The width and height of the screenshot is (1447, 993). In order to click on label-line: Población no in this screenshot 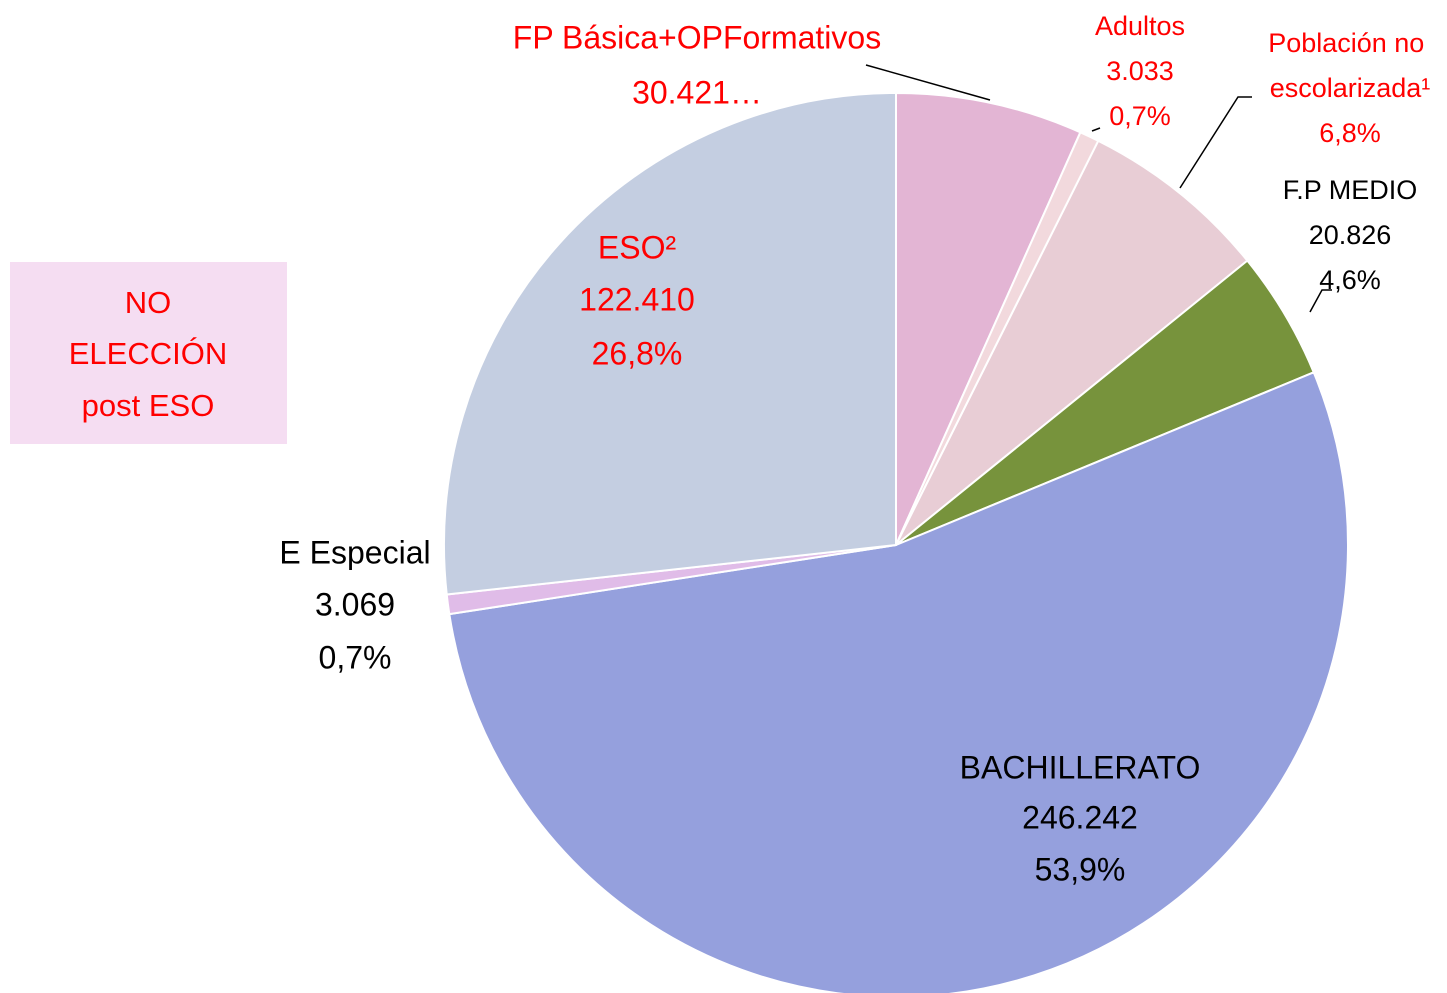, I will do `click(1350, 43)`.